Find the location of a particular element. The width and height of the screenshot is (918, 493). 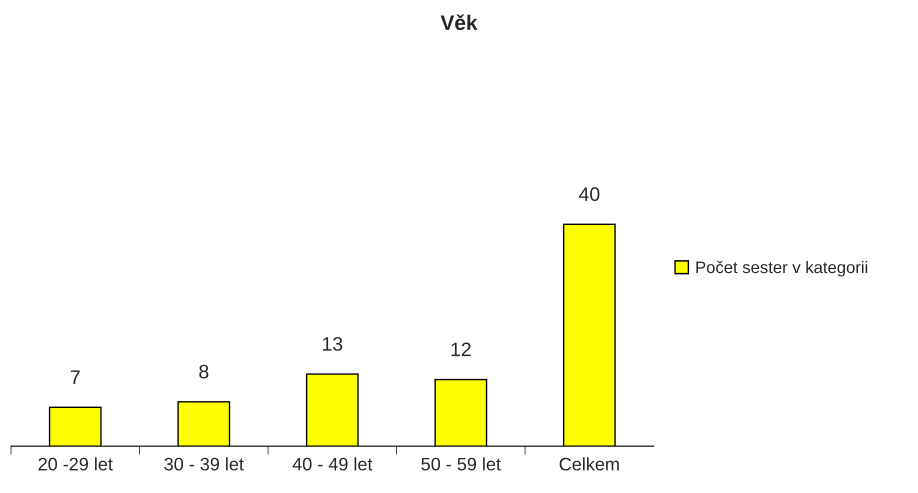

legend-label: Počet sester v kategorii is located at coordinates (782, 268).